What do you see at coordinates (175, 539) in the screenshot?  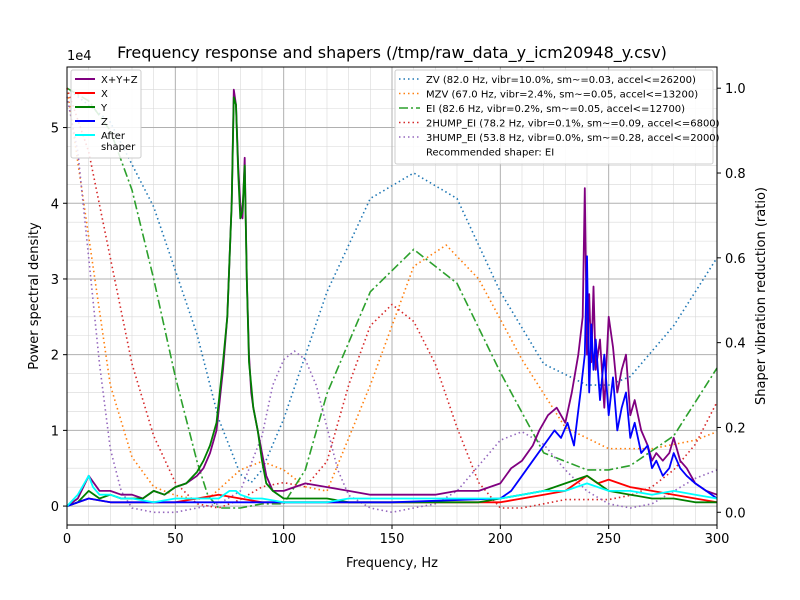 I see `x-tick-label: 50` at bounding box center [175, 539].